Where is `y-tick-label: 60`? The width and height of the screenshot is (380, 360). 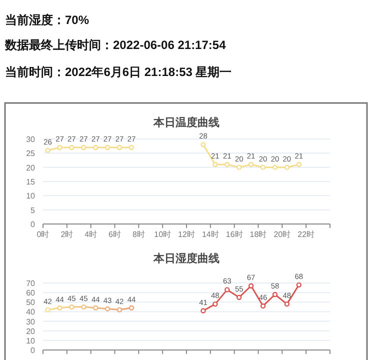 y-tick-label: 60 is located at coordinates (31, 293).